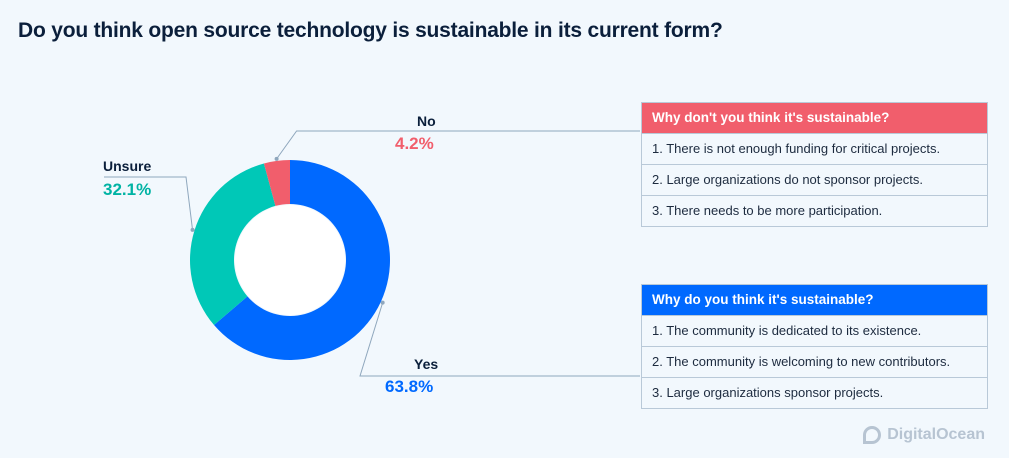  Describe the element at coordinates (814, 300) in the screenshot. I see `reasons-panel-yes-header: Why do you think it's sustainable?` at that location.